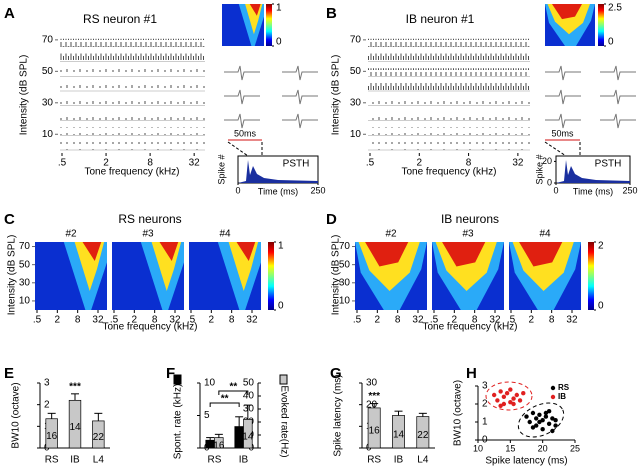  I want to click on y-tick-label: 1, so click(485, 422).